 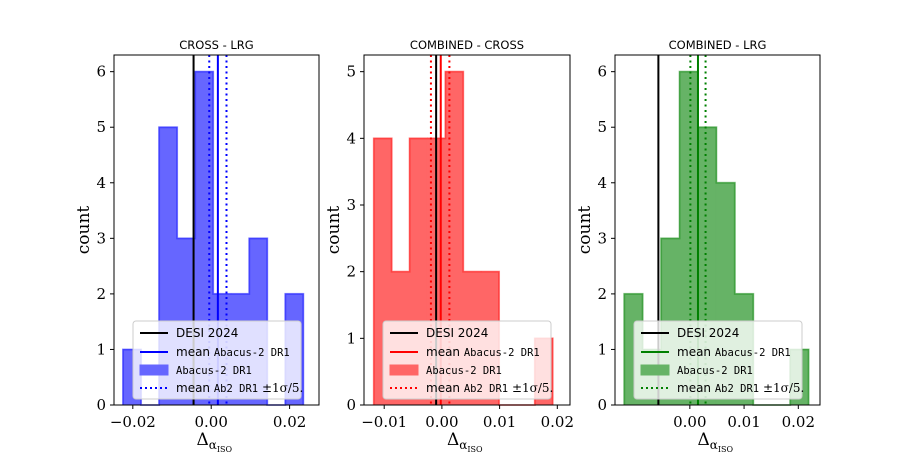 What do you see at coordinates (133, 422) in the screenshot?
I see `x-tick-label: −0.02` at bounding box center [133, 422].